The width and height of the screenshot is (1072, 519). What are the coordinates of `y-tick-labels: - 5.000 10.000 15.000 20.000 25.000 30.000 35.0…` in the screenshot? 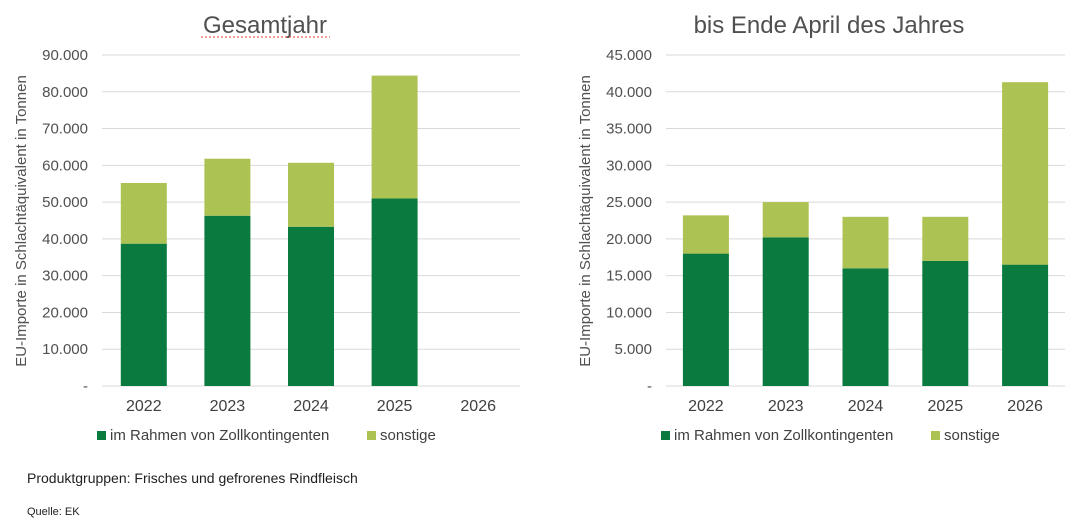 It's located at (629, 221).